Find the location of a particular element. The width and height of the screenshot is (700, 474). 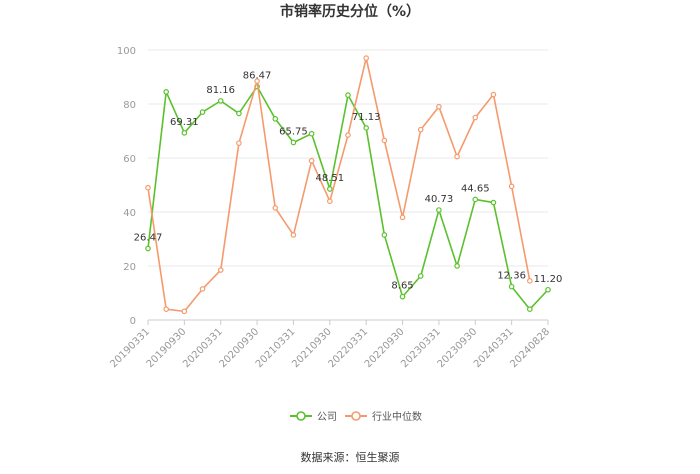

legend-label: 公司 is located at coordinates (327, 417).